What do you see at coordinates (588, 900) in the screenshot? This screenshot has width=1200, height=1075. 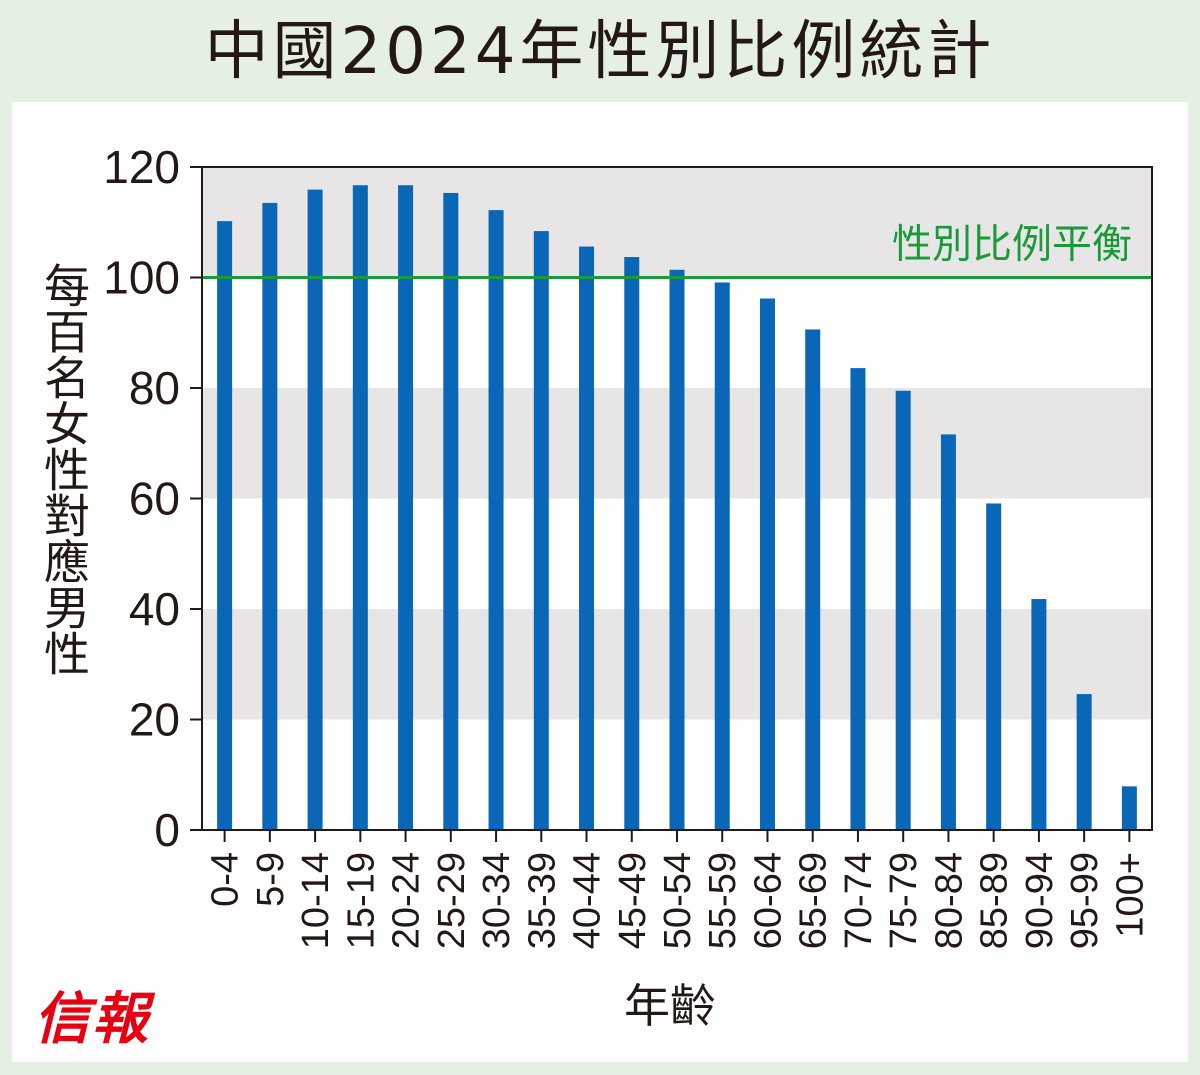 I see `x-tick-label: 40-44` at bounding box center [588, 900].